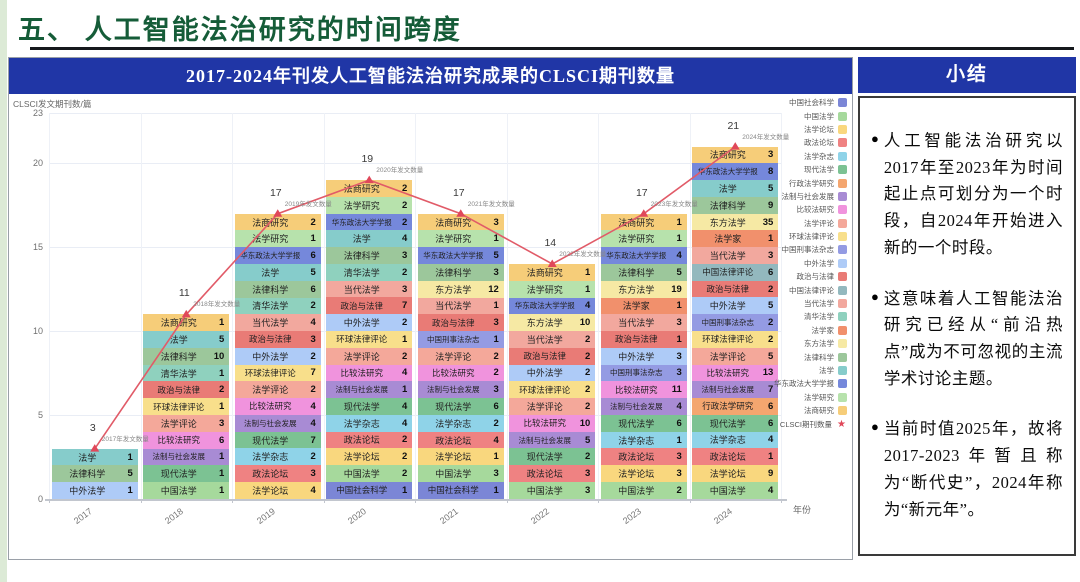 The image size is (1080, 582). What do you see at coordinates (771, 205) in the screenshot?
I see `journal-value: 9` at bounding box center [771, 205].